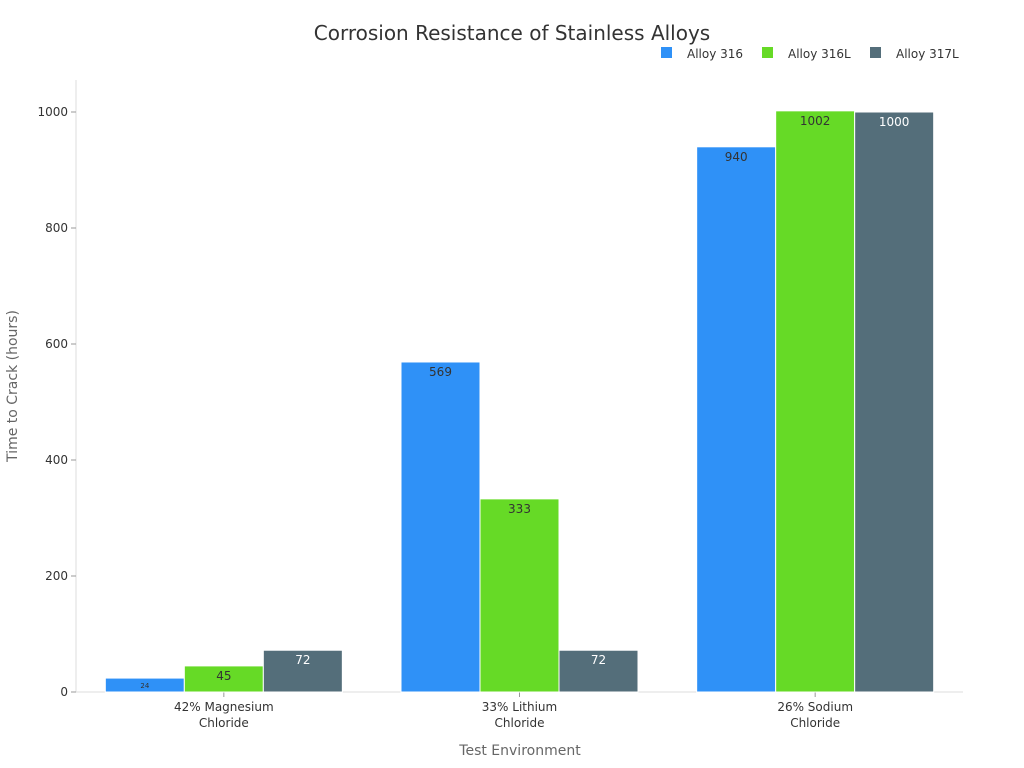 The height and width of the screenshot is (768, 1024). I want to click on y-tick-label: 200, so click(56, 576).